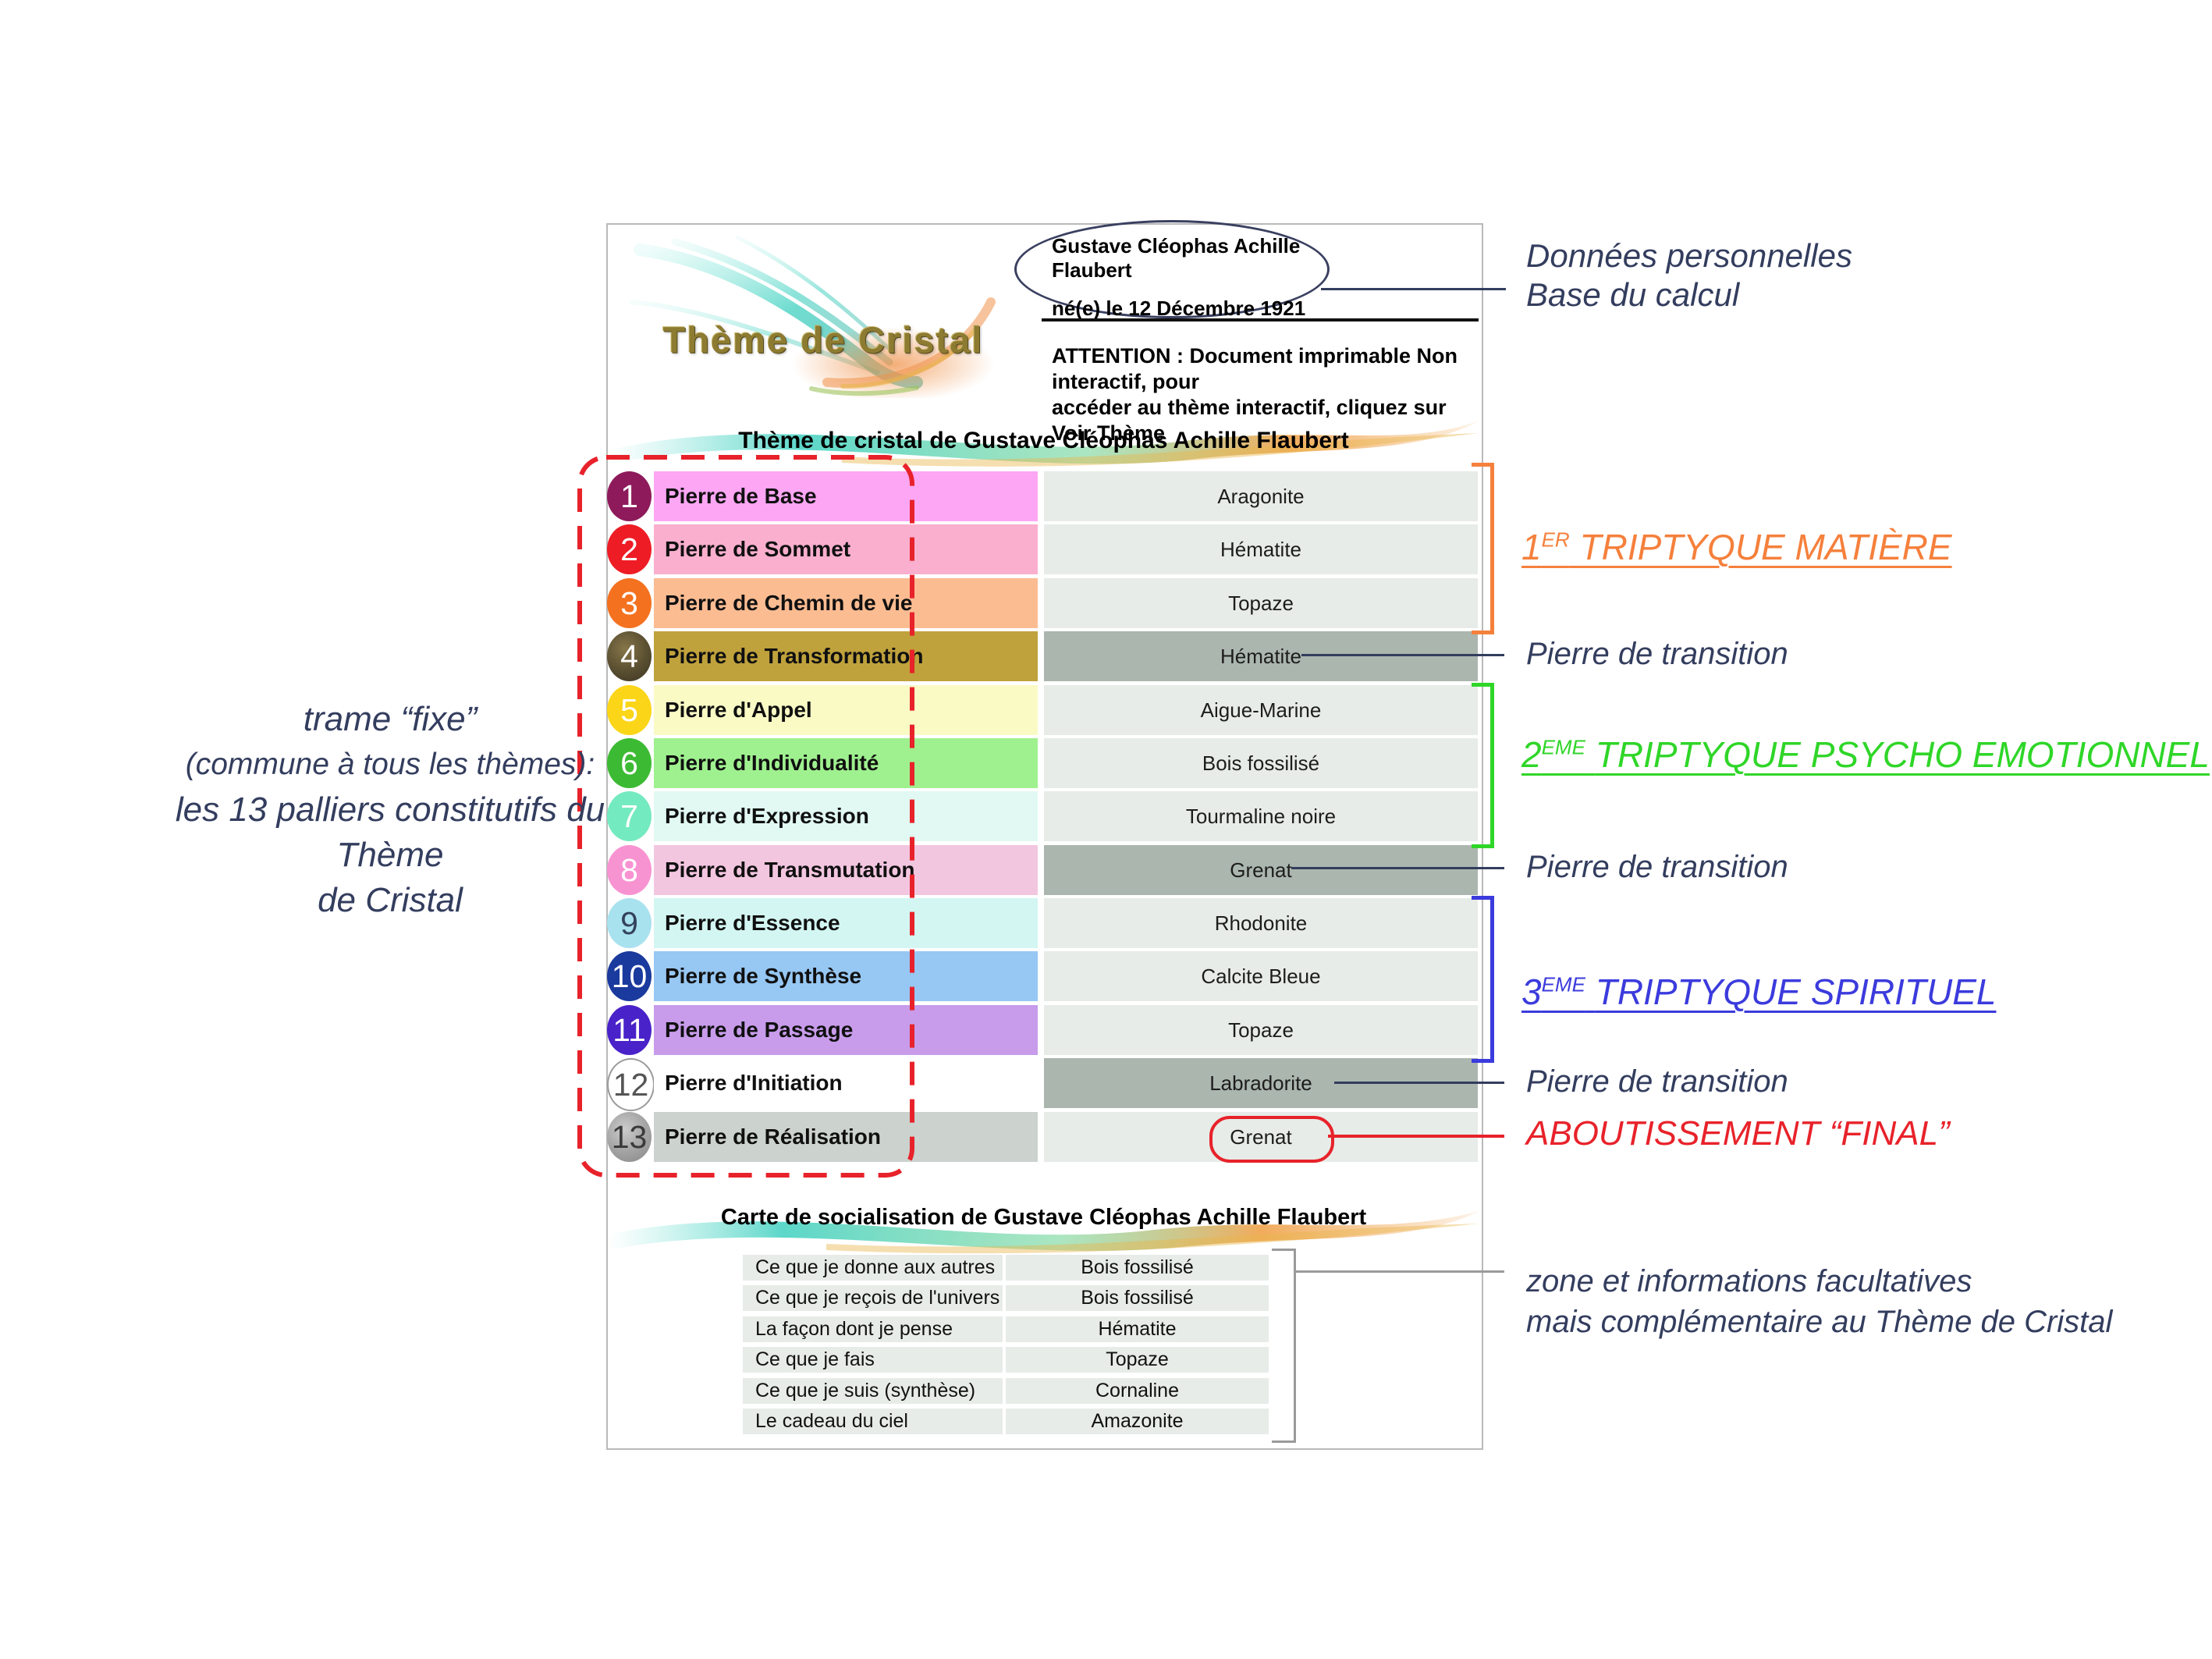  I want to click on personal-data-note: Données personnelles Base du calcul, so click(1689, 275).